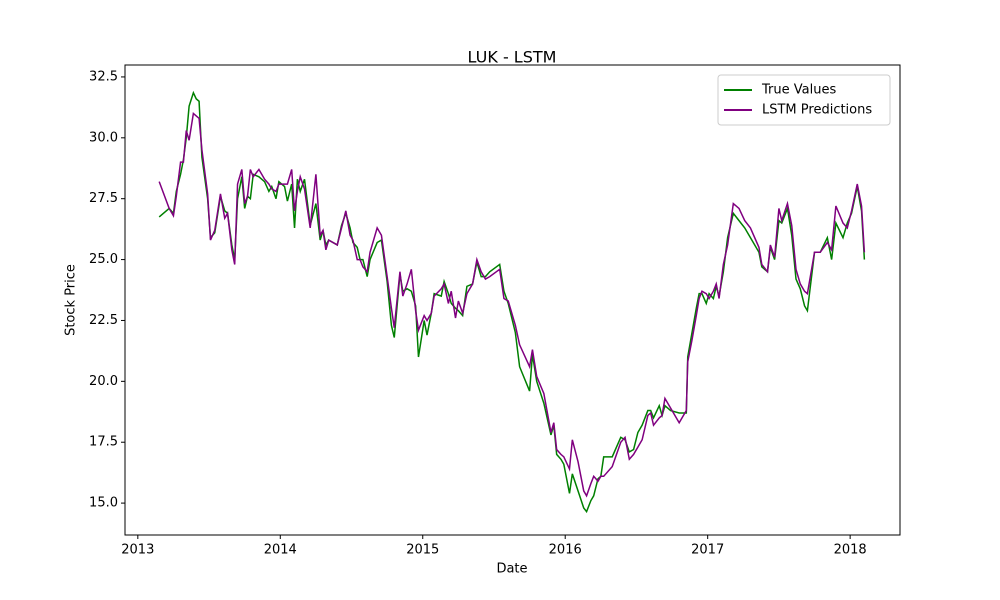  What do you see at coordinates (71, 300) in the screenshot?
I see `y-axis-label: Stock Price` at bounding box center [71, 300].